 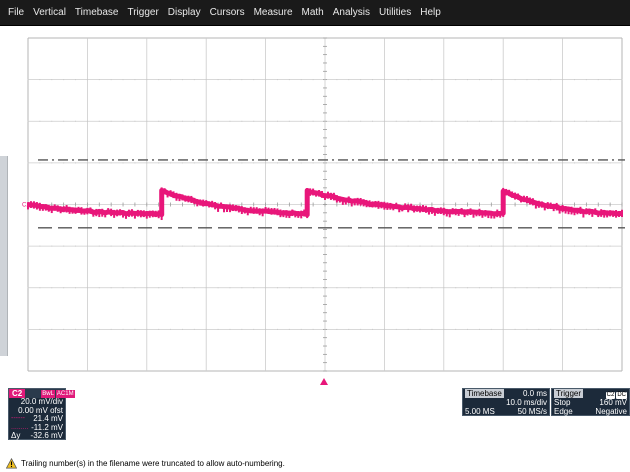 I want to click on menu-trigger: Trigger, so click(x=143, y=12).